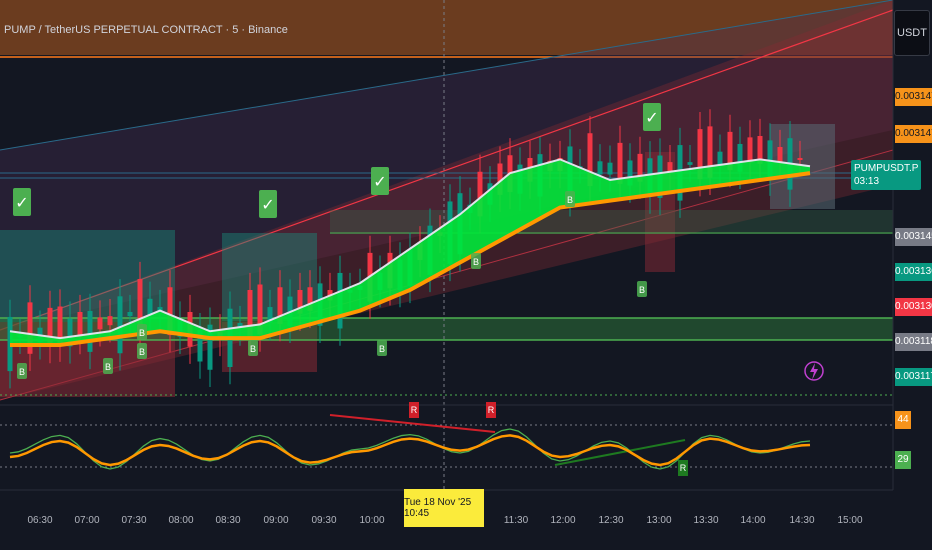 This screenshot has height=550, width=932. What do you see at coordinates (850, 520) in the screenshot?
I see `time-label: 15:00` at bounding box center [850, 520].